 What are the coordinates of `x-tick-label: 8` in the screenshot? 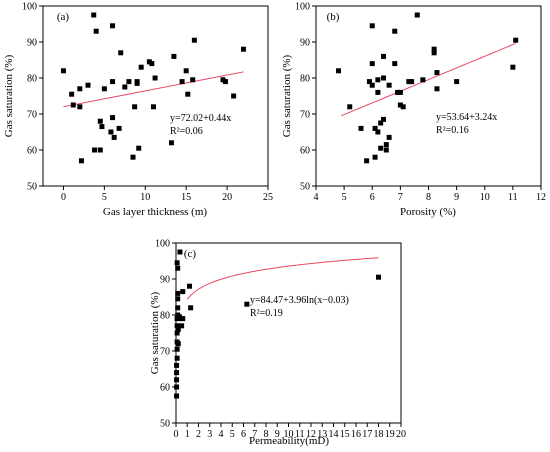 It's located at (266, 434).